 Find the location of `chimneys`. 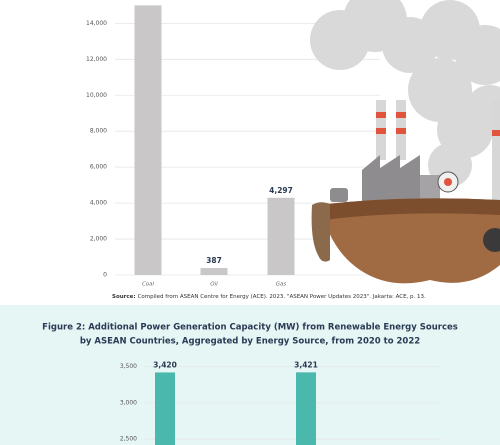

chimneys is located at coordinates (438, 160).